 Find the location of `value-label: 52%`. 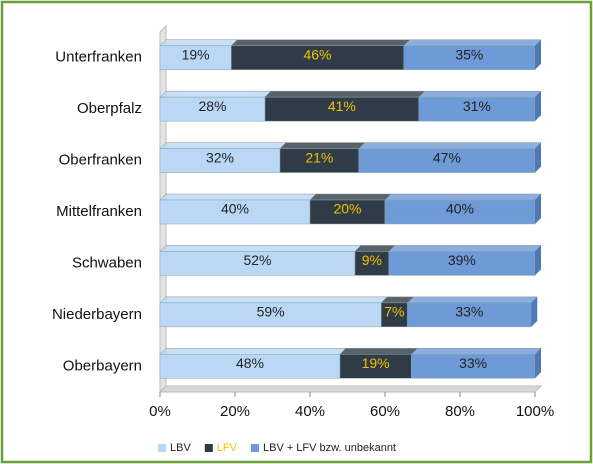

value-label: 52% is located at coordinates (257, 260).